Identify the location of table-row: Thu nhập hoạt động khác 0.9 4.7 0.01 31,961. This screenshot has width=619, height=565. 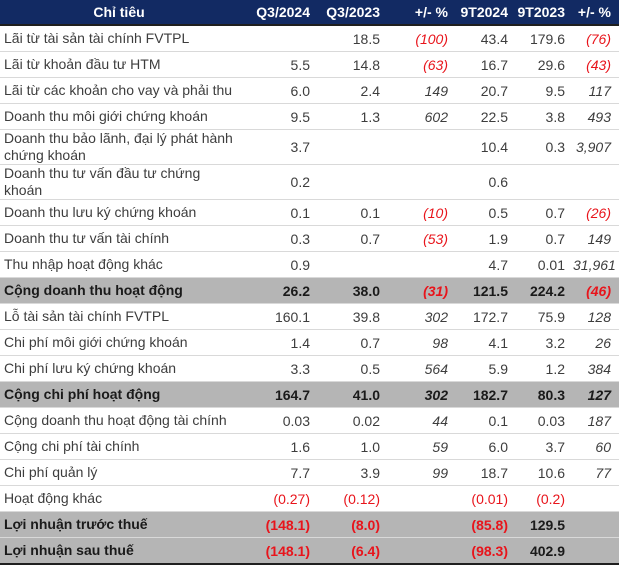
(309, 265).